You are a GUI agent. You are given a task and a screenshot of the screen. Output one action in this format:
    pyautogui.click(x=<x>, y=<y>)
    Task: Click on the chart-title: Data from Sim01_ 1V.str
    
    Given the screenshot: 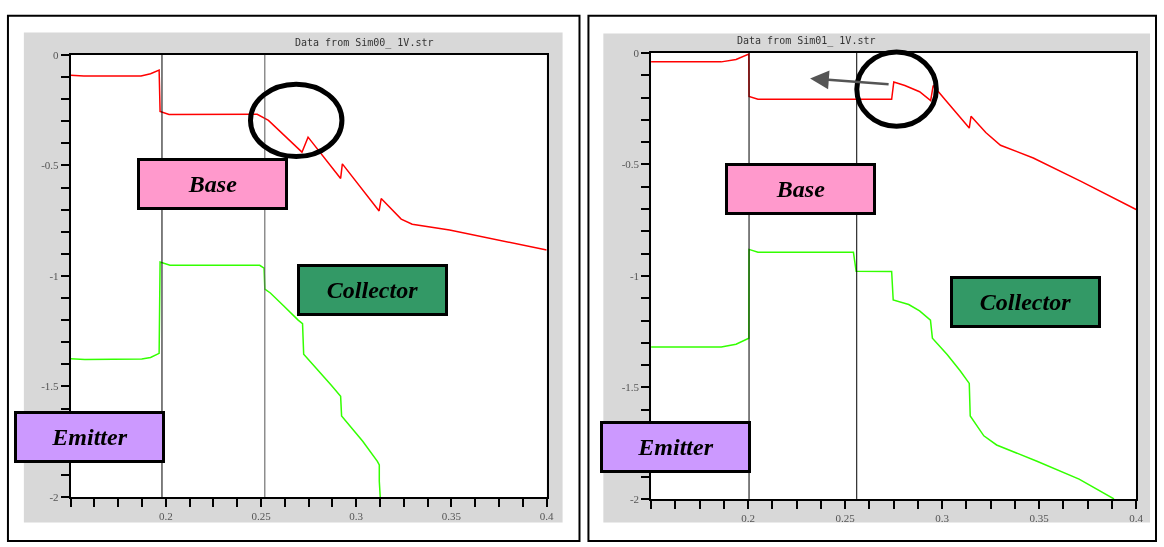 What is the action you would take?
    pyautogui.click(x=806, y=41)
    